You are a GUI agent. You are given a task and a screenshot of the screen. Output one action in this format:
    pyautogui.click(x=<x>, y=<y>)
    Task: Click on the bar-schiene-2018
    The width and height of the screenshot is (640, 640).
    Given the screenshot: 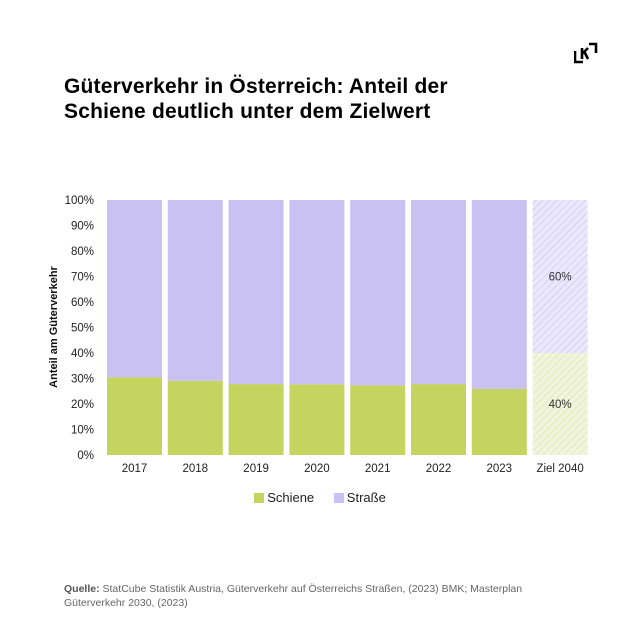 What is the action you would take?
    pyautogui.click(x=195, y=417)
    